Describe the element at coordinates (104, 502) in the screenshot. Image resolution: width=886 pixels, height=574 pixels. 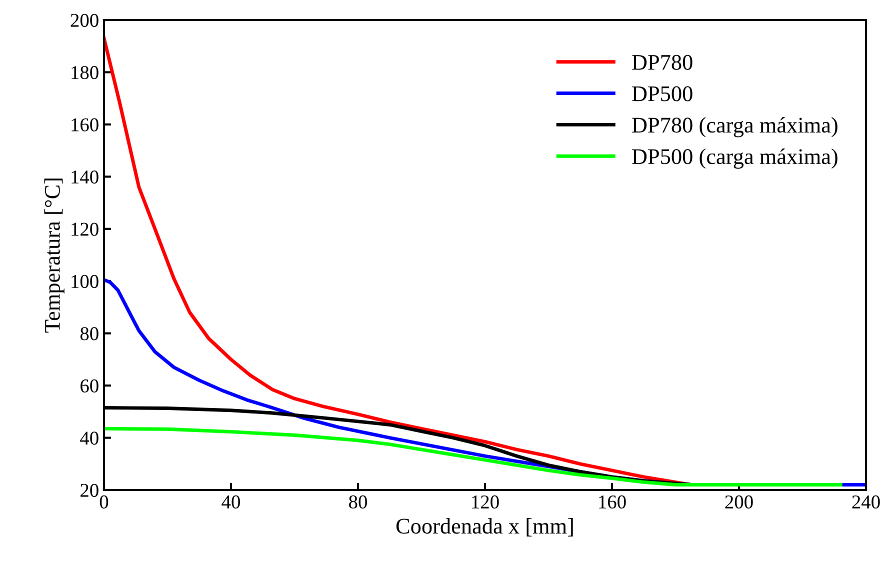
I see `x-tick-label: 0` at that location.